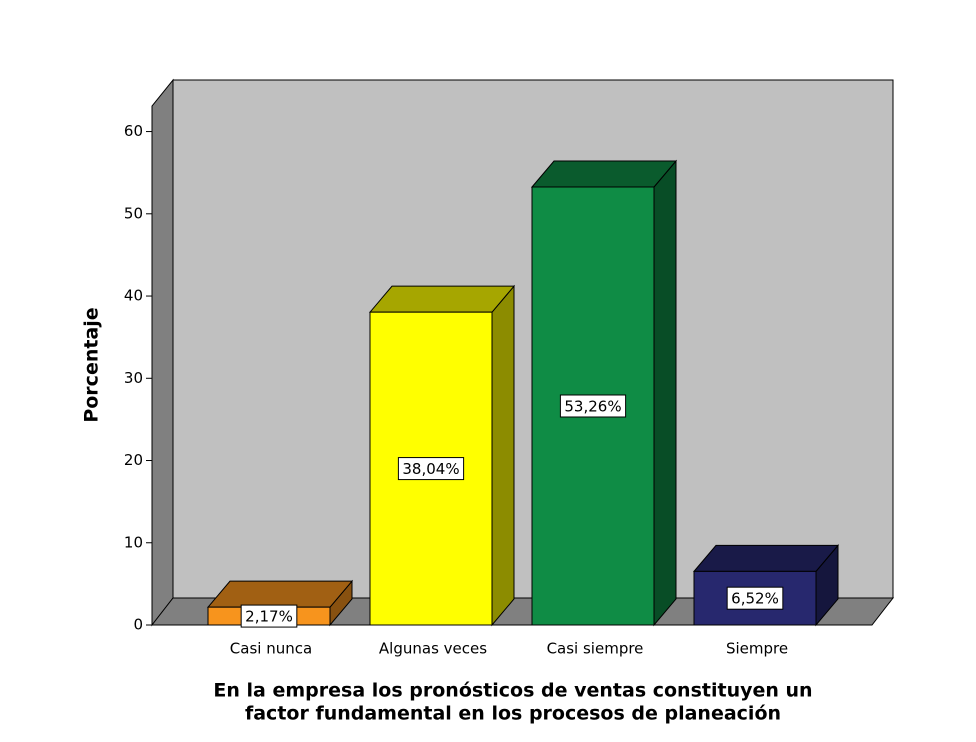 This screenshot has height=742, width=976. Describe the element at coordinates (271, 649) in the screenshot. I see `x-tick-label: Casi nunca` at that location.